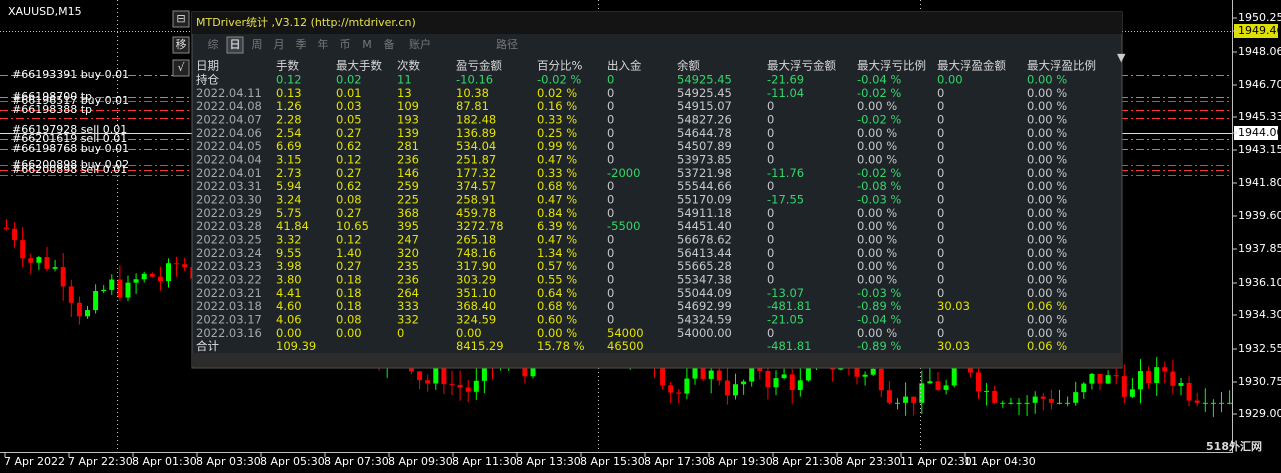  Describe the element at coordinates (367, 44) in the screenshot. I see `tab: M` at that location.